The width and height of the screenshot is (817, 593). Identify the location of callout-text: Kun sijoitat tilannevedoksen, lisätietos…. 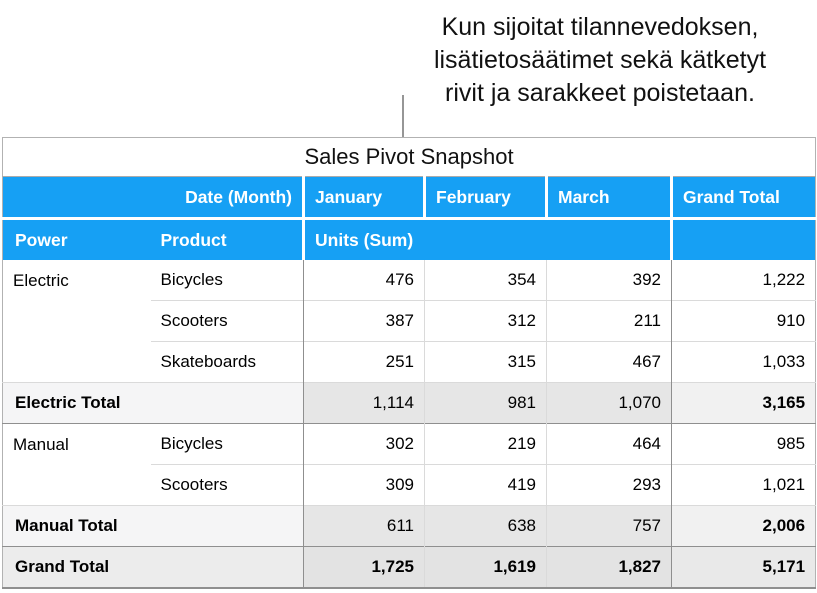
(600, 60).